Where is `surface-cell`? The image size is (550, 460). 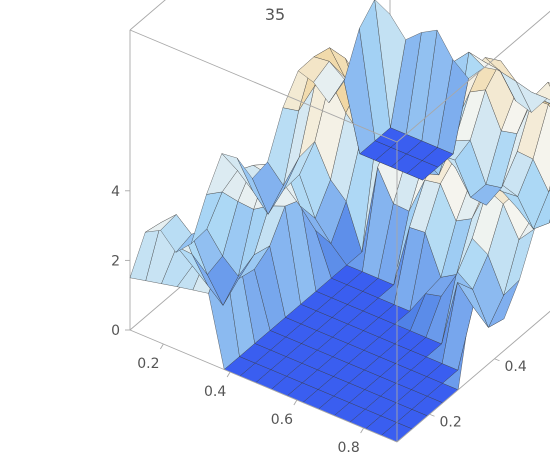 surface-cell is located at coordinates (390, 64).